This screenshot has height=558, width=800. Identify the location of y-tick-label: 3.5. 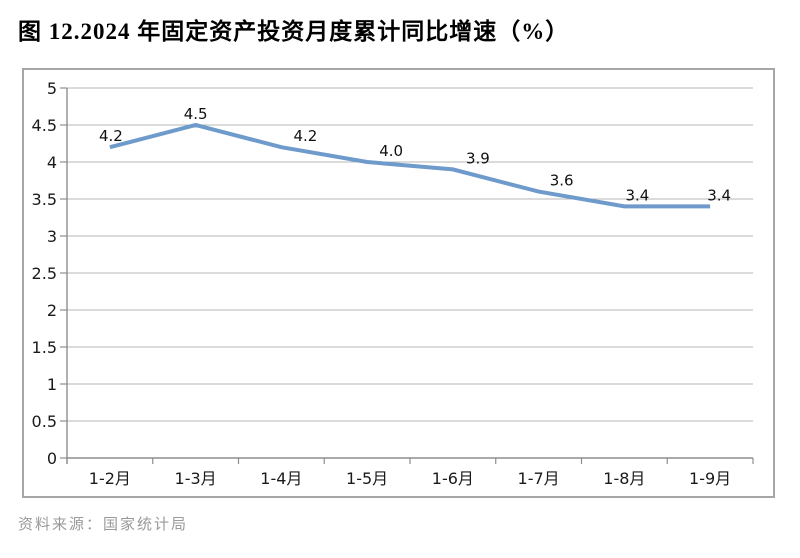
(44, 199).